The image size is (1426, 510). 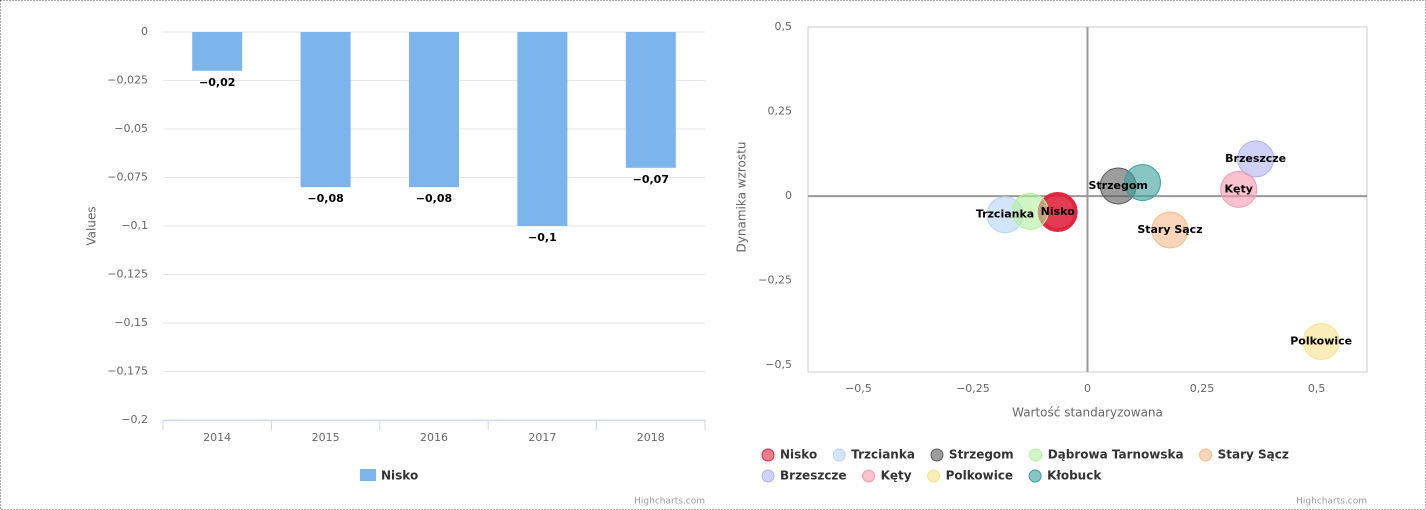 What do you see at coordinates (896, 476) in the screenshot?
I see `legend-label: Kęty` at bounding box center [896, 476].